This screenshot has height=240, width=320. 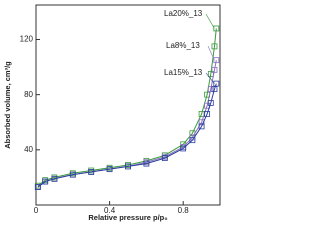 I want to click on series-label: La20%_13, so click(x=183, y=13).